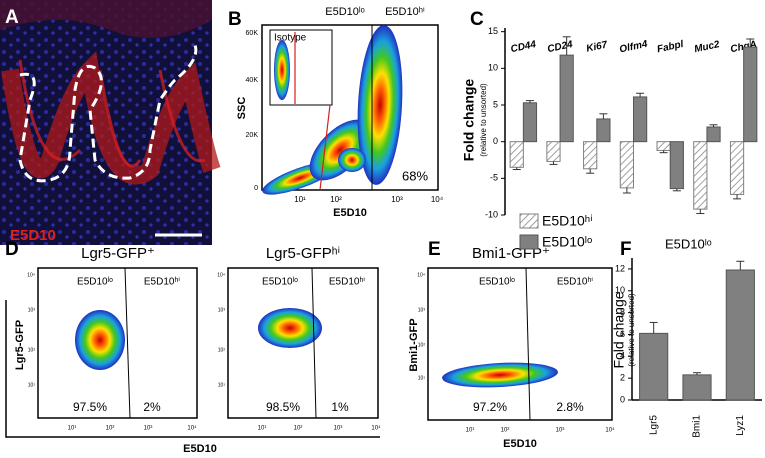 The height and width of the screenshot is (458, 765). I want to click on percent-label: 2%, so click(152, 407).